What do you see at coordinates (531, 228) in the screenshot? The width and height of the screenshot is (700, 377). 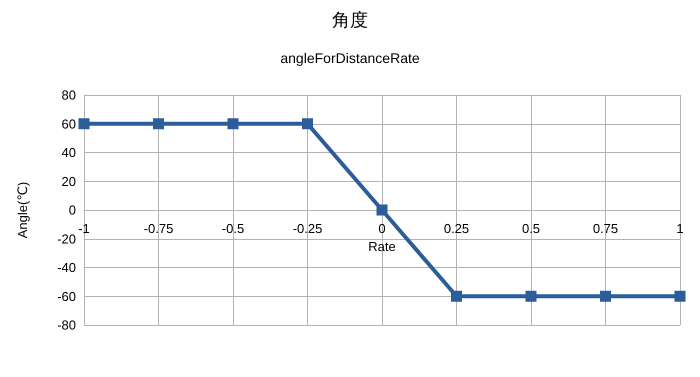 I see `x-tick-label: 0.5` at bounding box center [531, 228].